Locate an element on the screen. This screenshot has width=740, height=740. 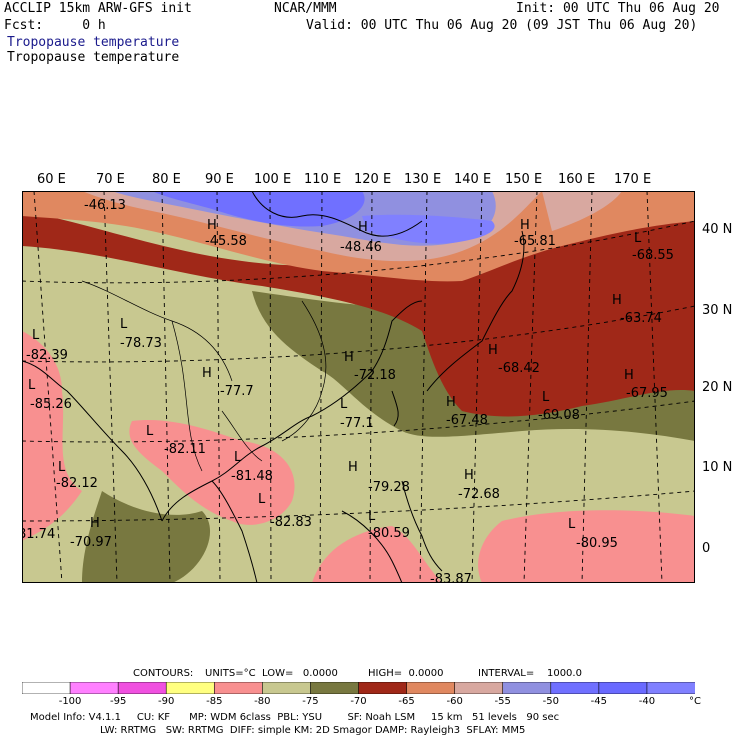
legend-tick-label: -90 is located at coordinates (166, 701).